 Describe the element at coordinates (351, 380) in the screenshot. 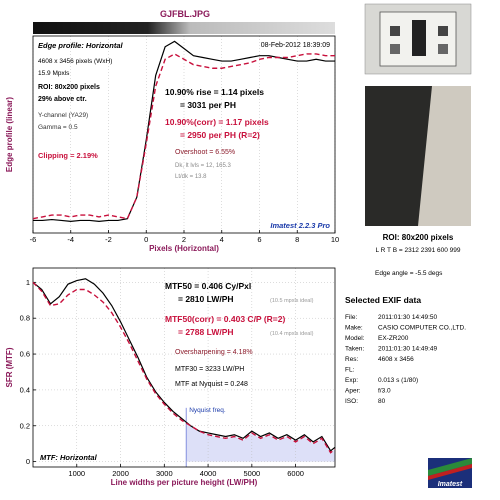

I see `exif-label: Exp:` at that location.